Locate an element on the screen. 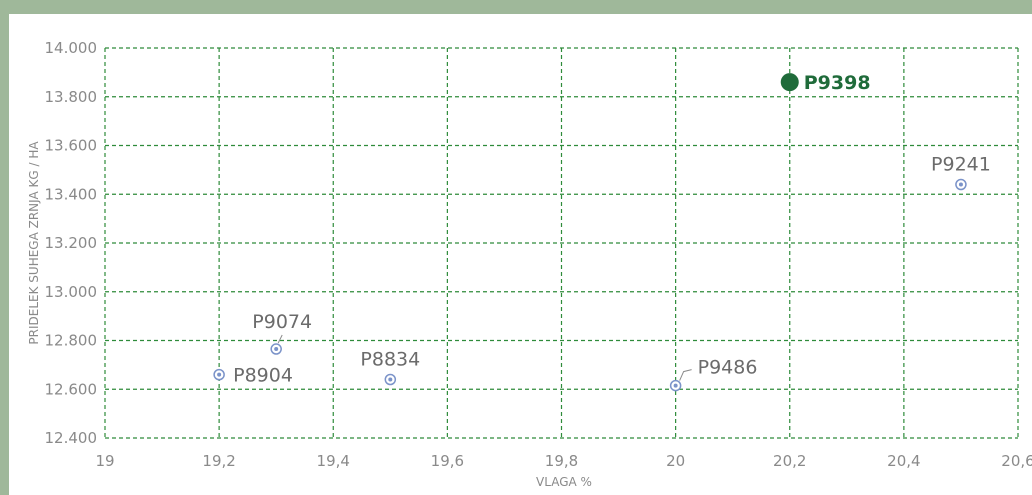 This screenshot has width=1032, height=495. y-axis-label: PRIDELEK SUHEGA ZRNJA KG / HA is located at coordinates (34, 243).